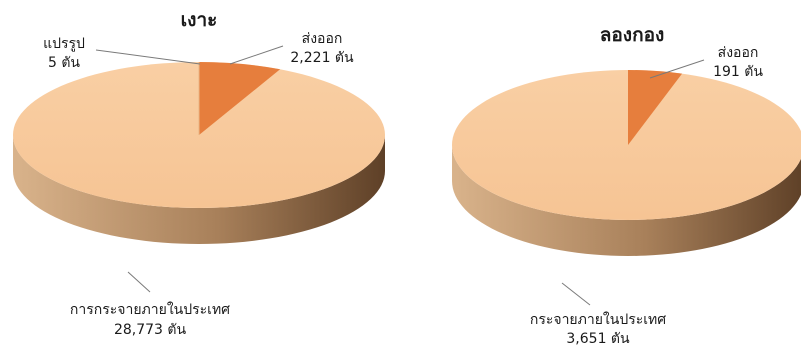  What do you see at coordinates (626, 200) in the screenshot?
I see `pie-side-longkong` at bounding box center [626, 200].